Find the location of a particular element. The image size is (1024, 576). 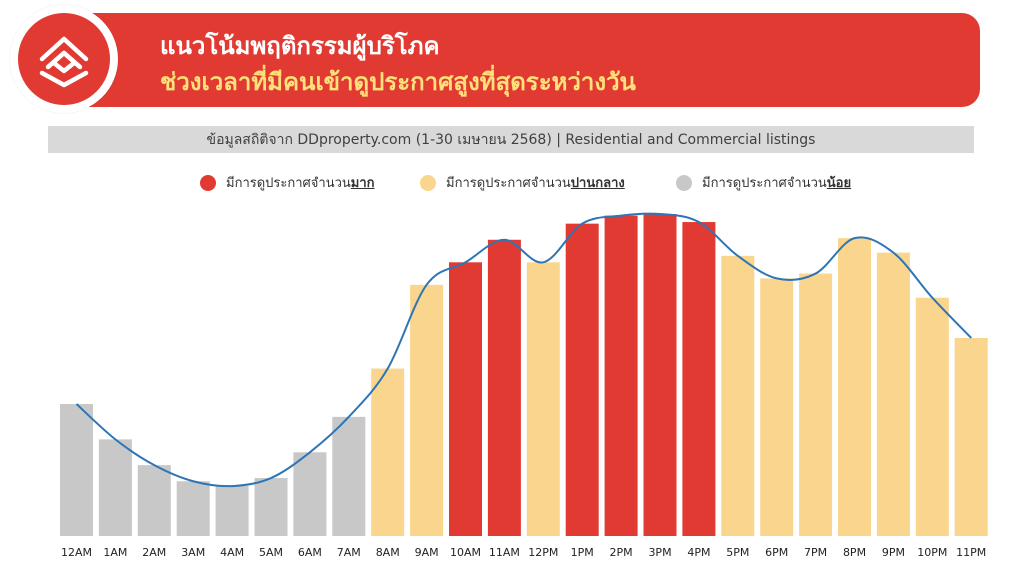

legend-label-high-prefix: มีการดูประกาศจำนวน is located at coordinates (288, 183).